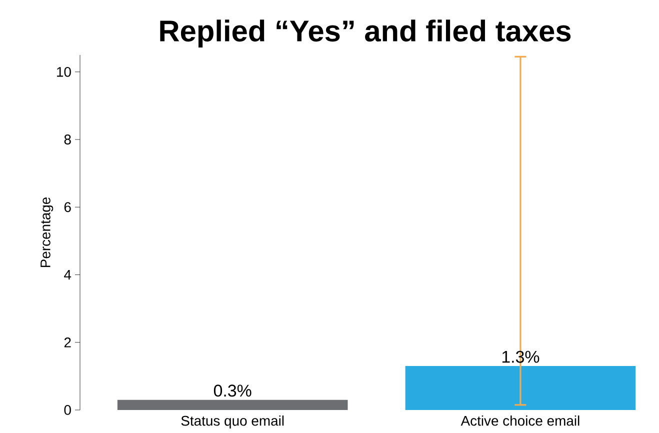 This screenshot has width=659, height=433. What do you see at coordinates (68, 275) in the screenshot?
I see `y-tick-label: 4` at bounding box center [68, 275].